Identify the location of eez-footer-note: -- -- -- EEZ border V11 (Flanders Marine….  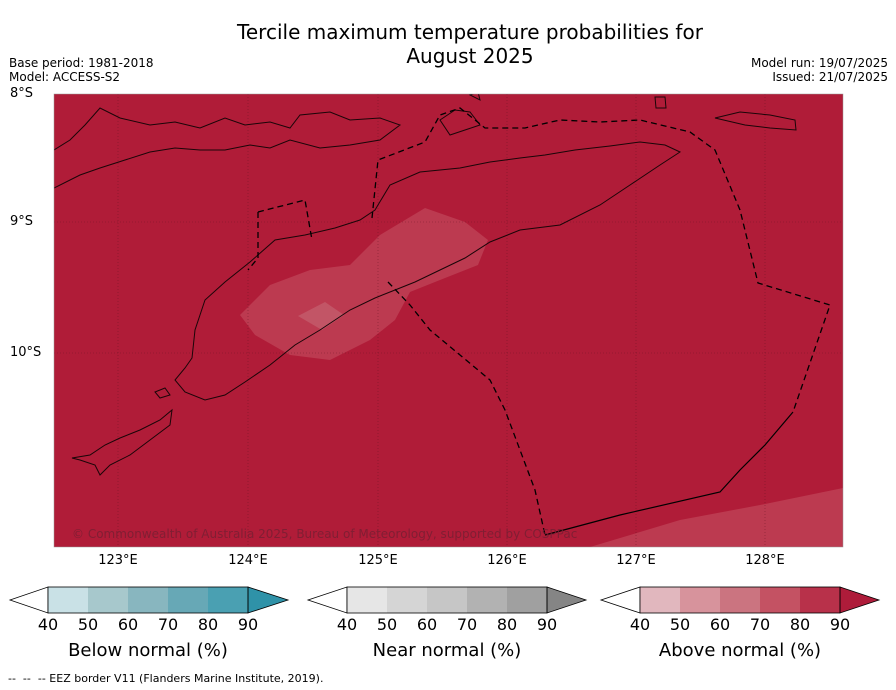
(166, 678).